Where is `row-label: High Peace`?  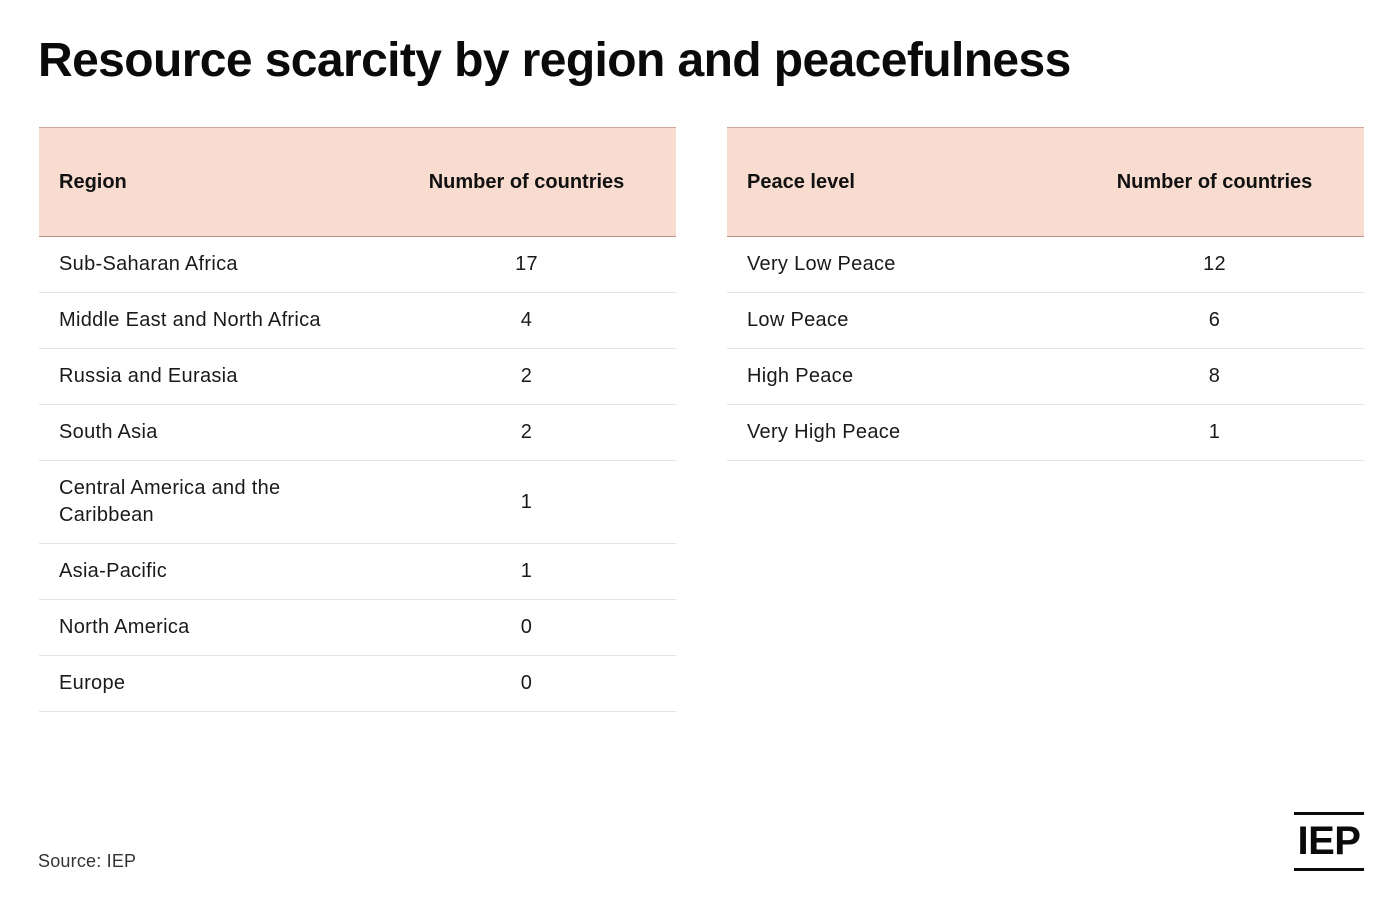 row-label: High Peace is located at coordinates (896, 376).